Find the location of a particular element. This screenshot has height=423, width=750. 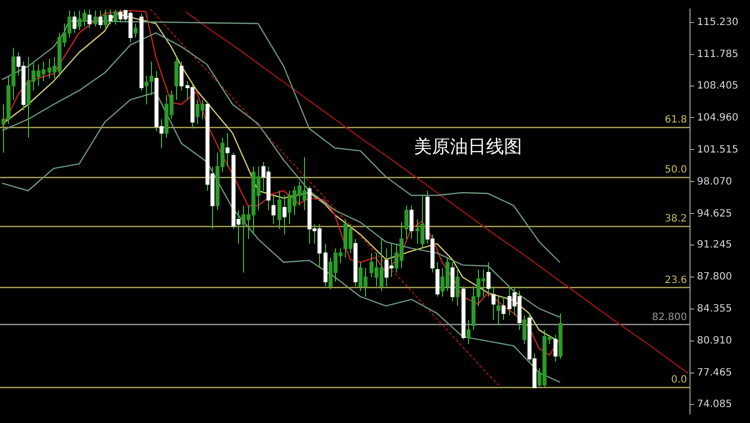

annotation: 50.0 is located at coordinates (675, 170).